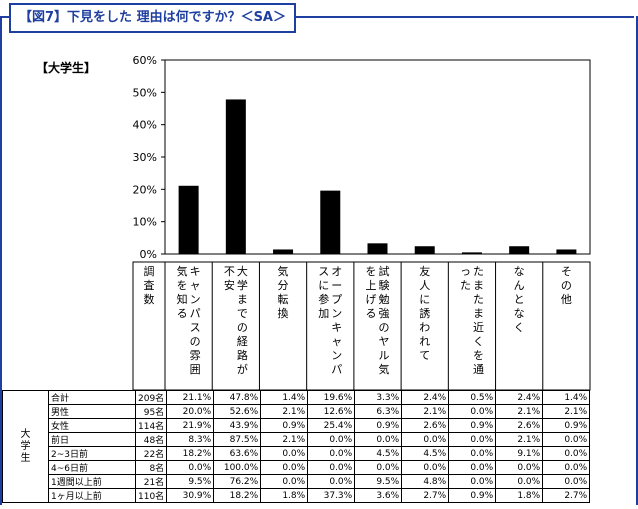  What do you see at coordinates (190, 453) in the screenshot?
I see `row-value: 18.2%` at bounding box center [190, 453].